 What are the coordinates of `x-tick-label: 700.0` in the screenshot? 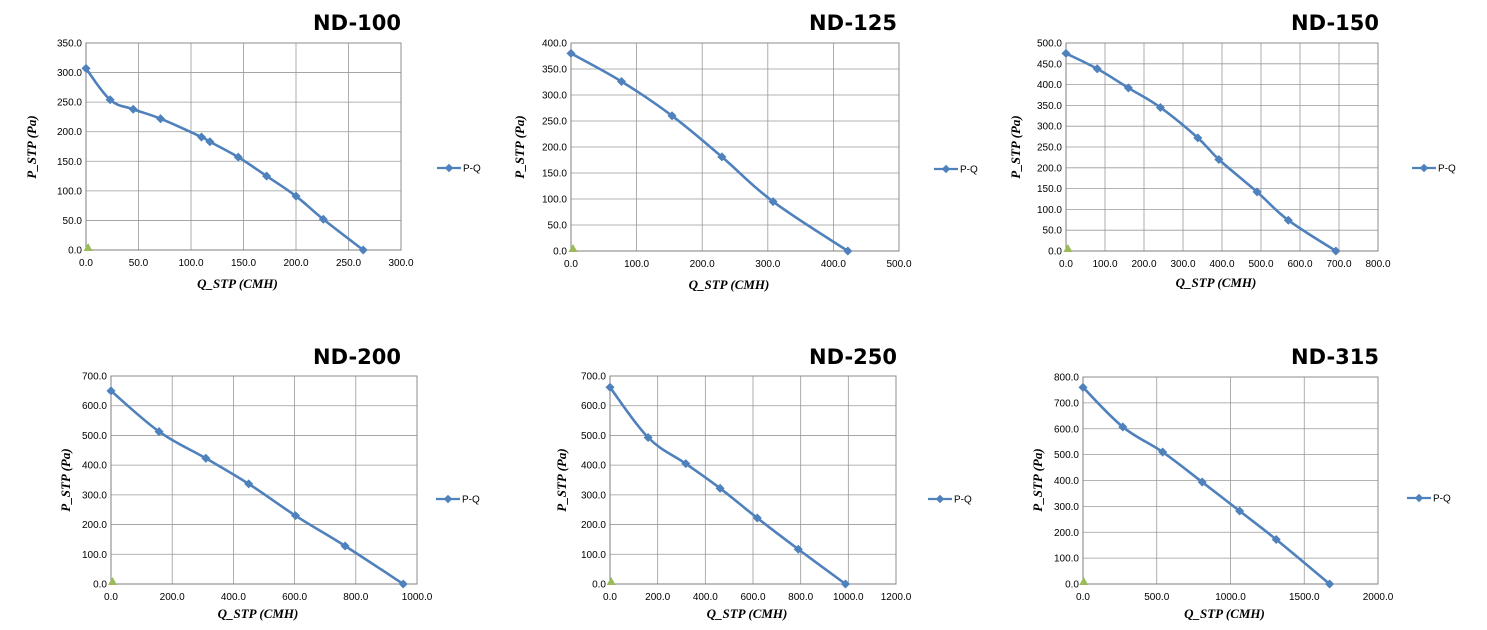 It's located at (1338, 264).